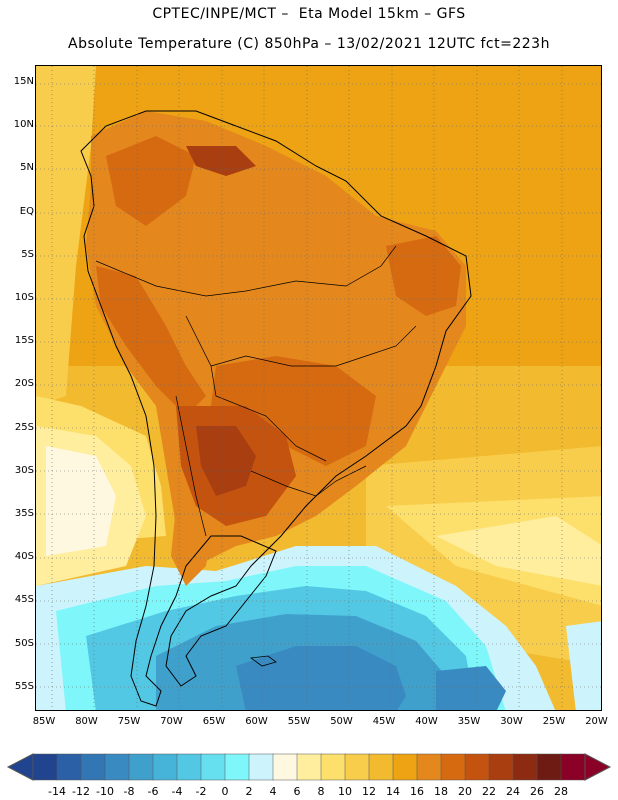 The width and height of the screenshot is (618, 800). What do you see at coordinates (441, 791) in the screenshot?
I see `colorbar-tick-label: 18` at bounding box center [441, 791].